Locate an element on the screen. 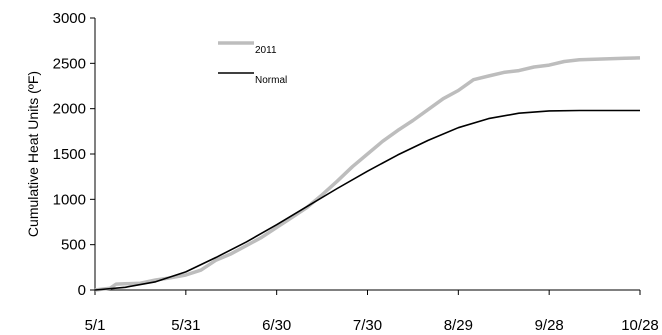 The width and height of the screenshot is (662, 335). x-tick-label: 9/28 is located at coordinates (549, 325).